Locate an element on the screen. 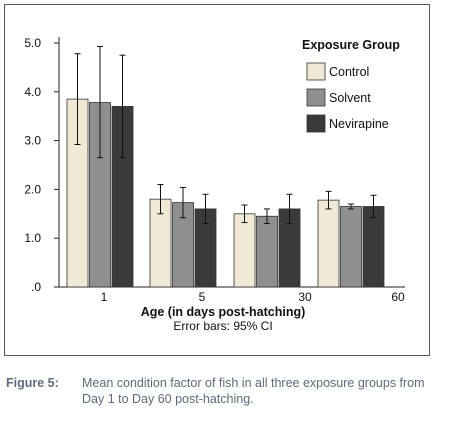 The width and height of the screenshot is (452, 421). legend-title: Exposure Group is located at coordinates (351, 45).